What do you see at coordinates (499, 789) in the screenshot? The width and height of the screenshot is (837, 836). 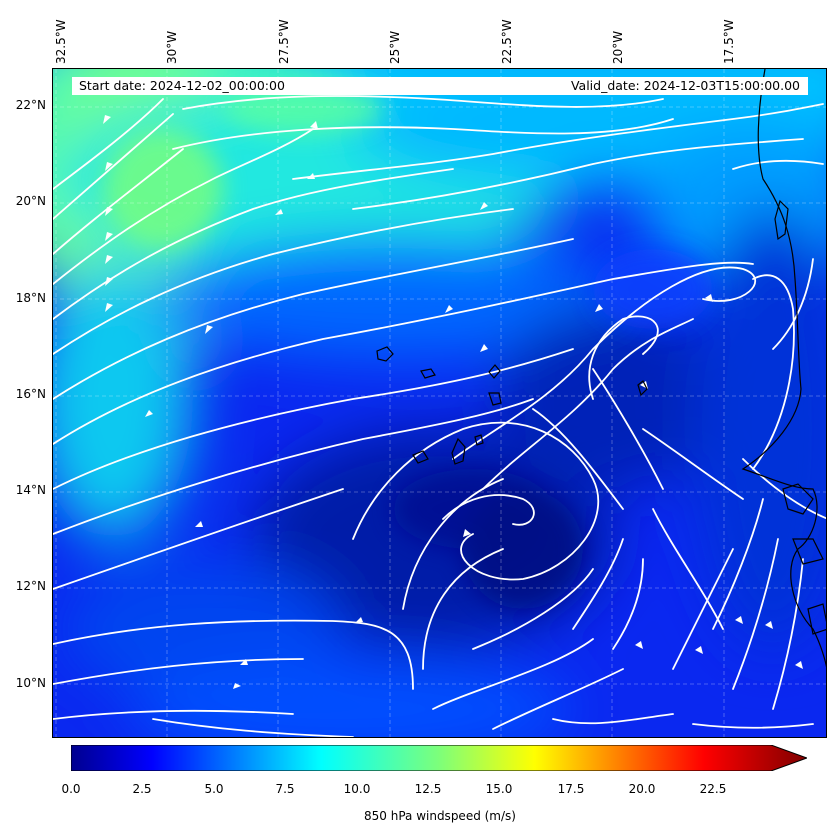 I see `colorbar-tick: 15.0` at bounding box center [499, 789].